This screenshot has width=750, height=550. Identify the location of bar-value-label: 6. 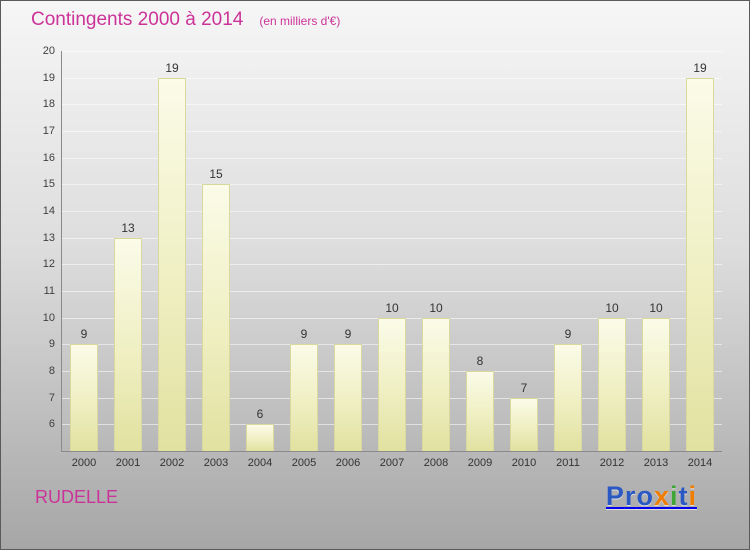
(260, 414).